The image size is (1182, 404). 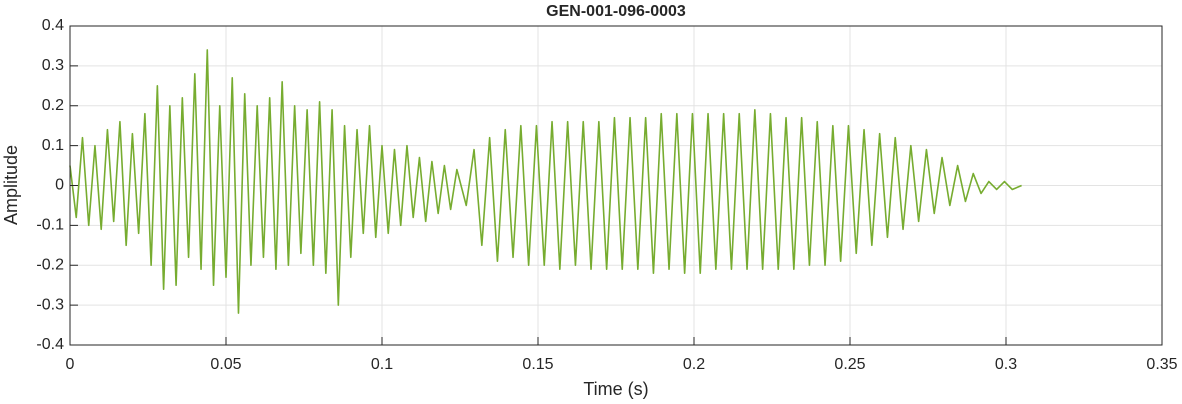 I want to click on x-tick-label: 0, so click(x=70, y=364).